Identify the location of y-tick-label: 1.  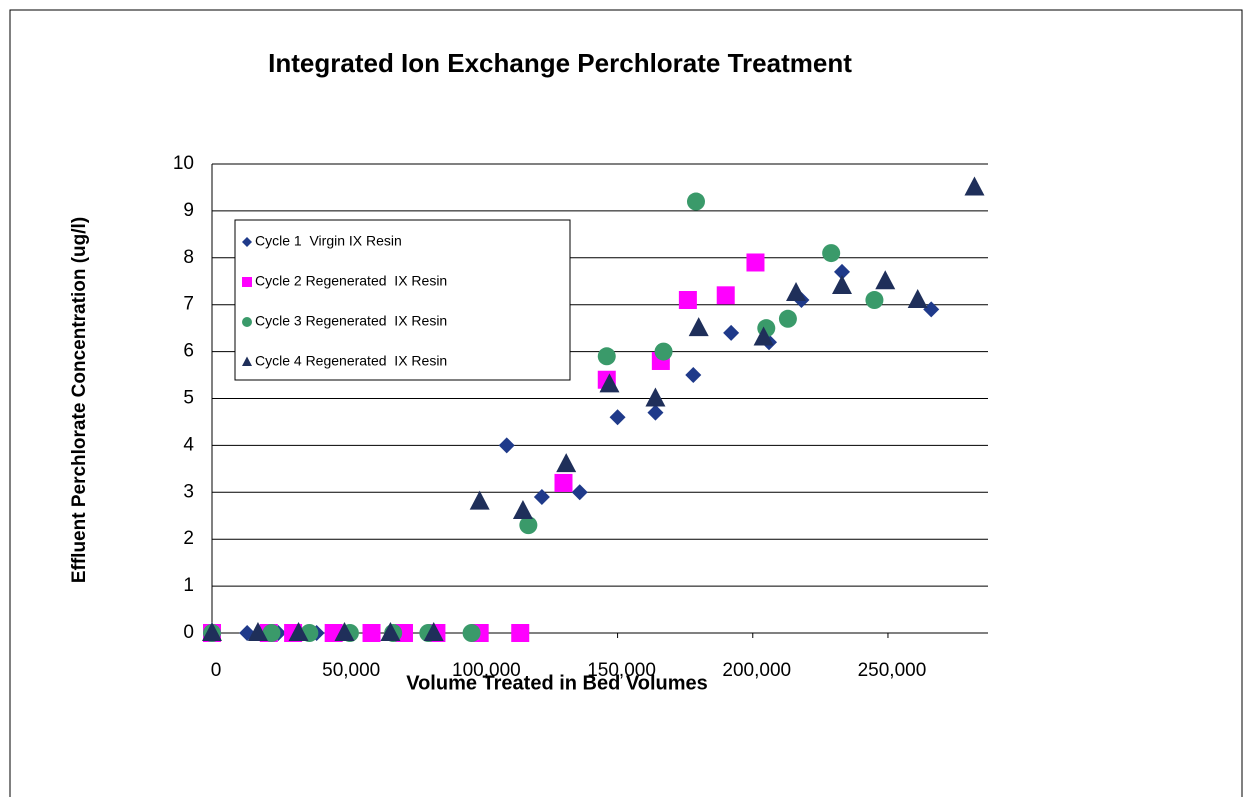
(188, 585).